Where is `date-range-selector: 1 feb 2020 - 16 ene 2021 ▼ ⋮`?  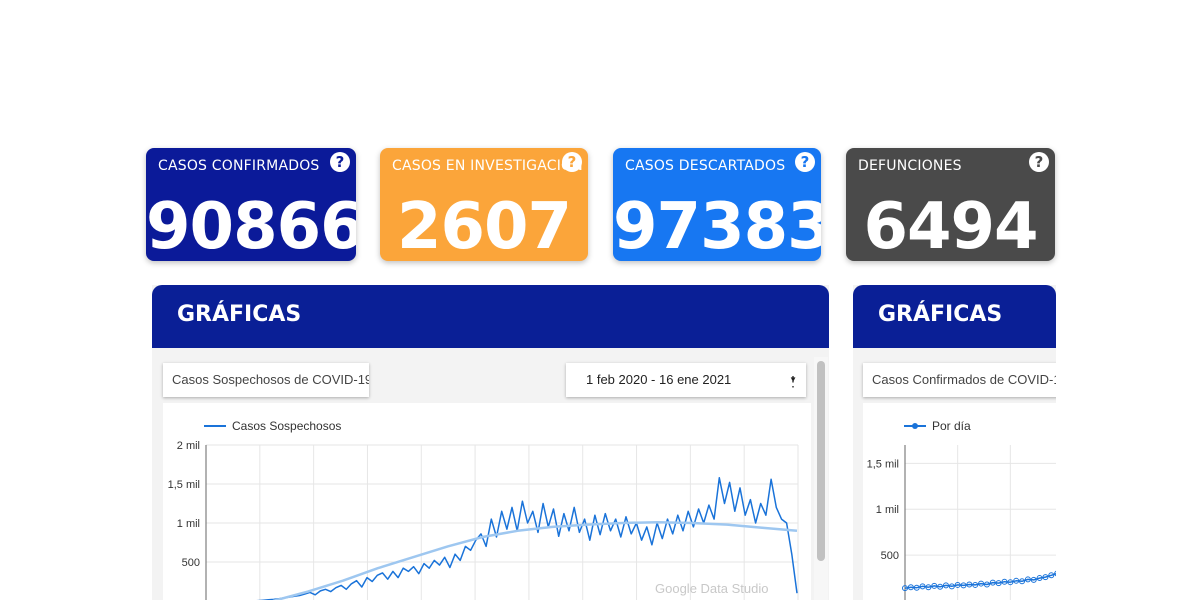
date-range-selector: 1 feb 2020 - 16 ene 2021 ▼ ⋮ is located at coordinates (686, 380).